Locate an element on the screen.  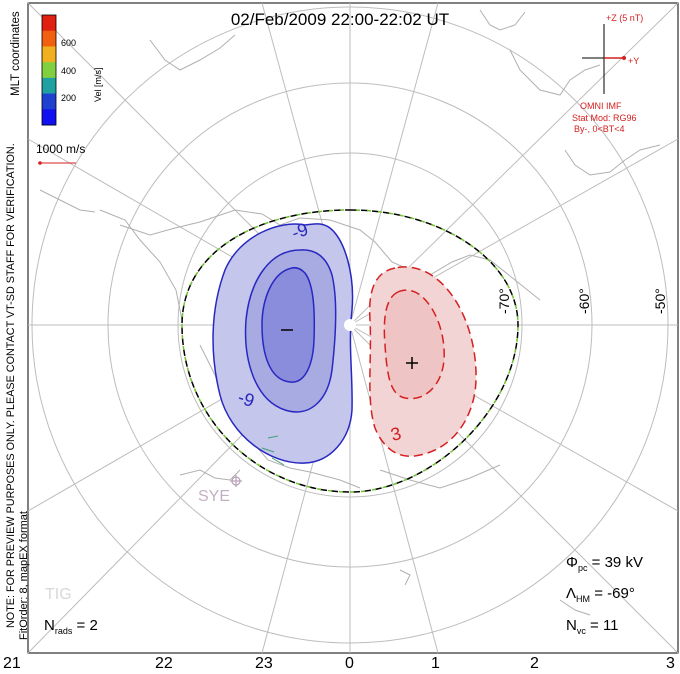
colorbar is located at coordinates (49, 70).